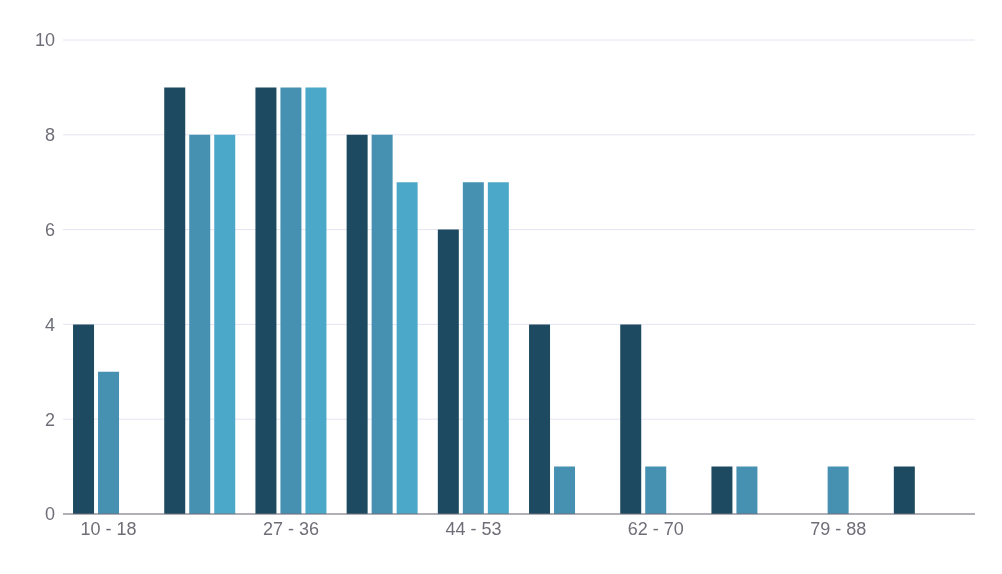 The width and height of the screenshot is (1002, 574). What do you see at coordinates (49, 324) in the screenshot?
I see `y-tick-label: 4` at bounding box center [49, 324].